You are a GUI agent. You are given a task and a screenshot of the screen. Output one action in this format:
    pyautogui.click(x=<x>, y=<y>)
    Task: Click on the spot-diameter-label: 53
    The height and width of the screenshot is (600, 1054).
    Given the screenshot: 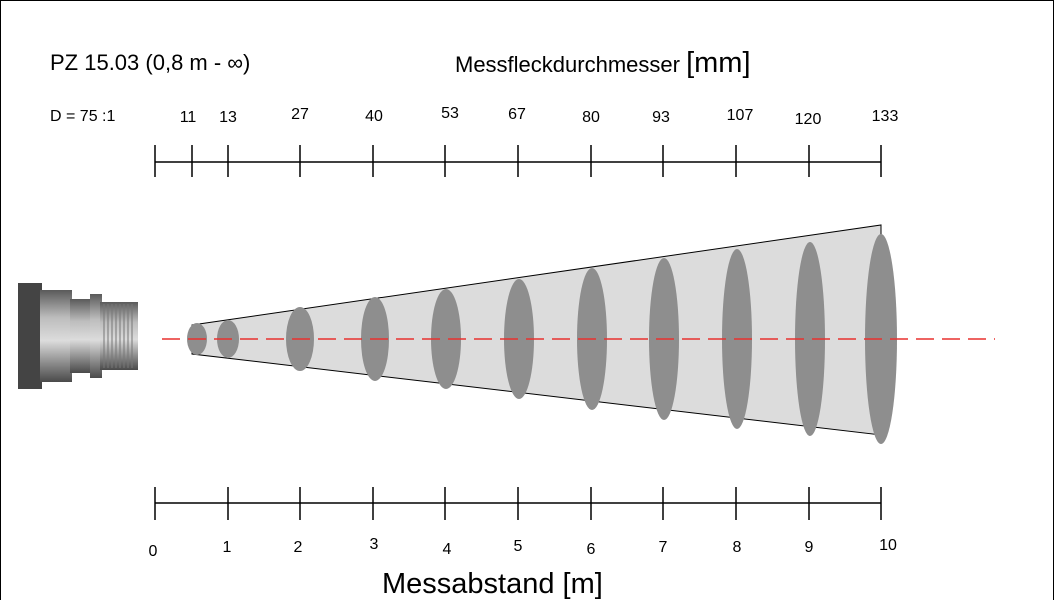 What is the action you would take?
    pyautogui.click(x=450, y=113)
    